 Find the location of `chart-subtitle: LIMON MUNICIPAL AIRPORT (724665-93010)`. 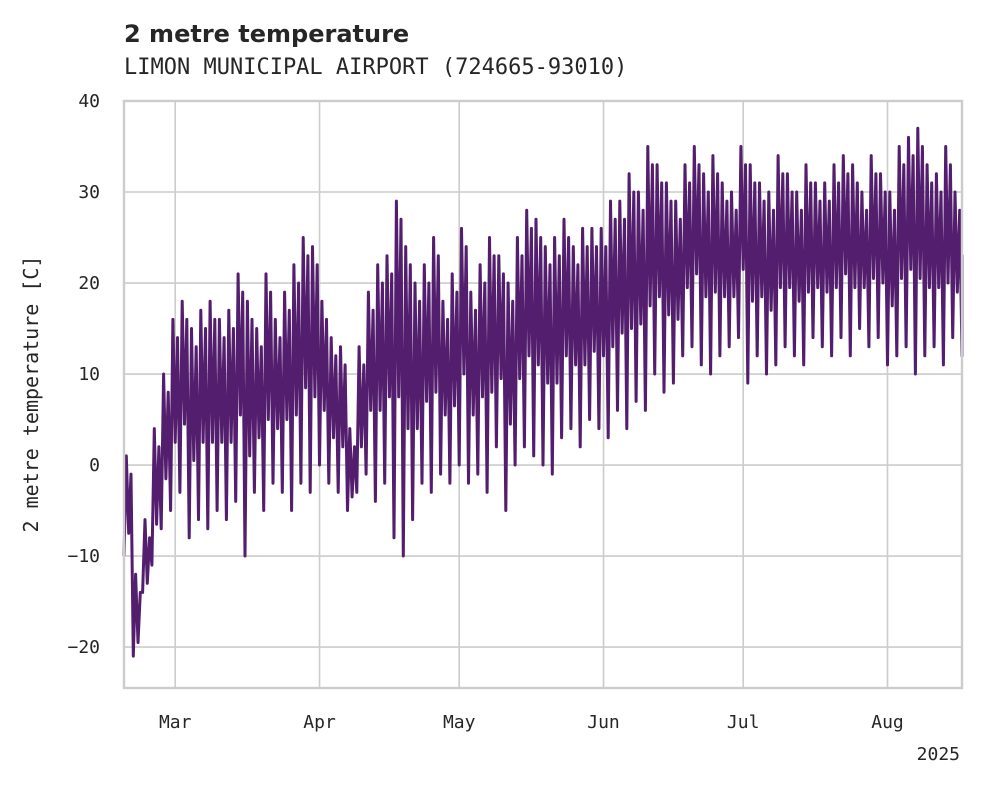

chart-subtitle: LIMON MUNICIPAL AIRPORT (724665-93010) is located at coordinates (375, 67).